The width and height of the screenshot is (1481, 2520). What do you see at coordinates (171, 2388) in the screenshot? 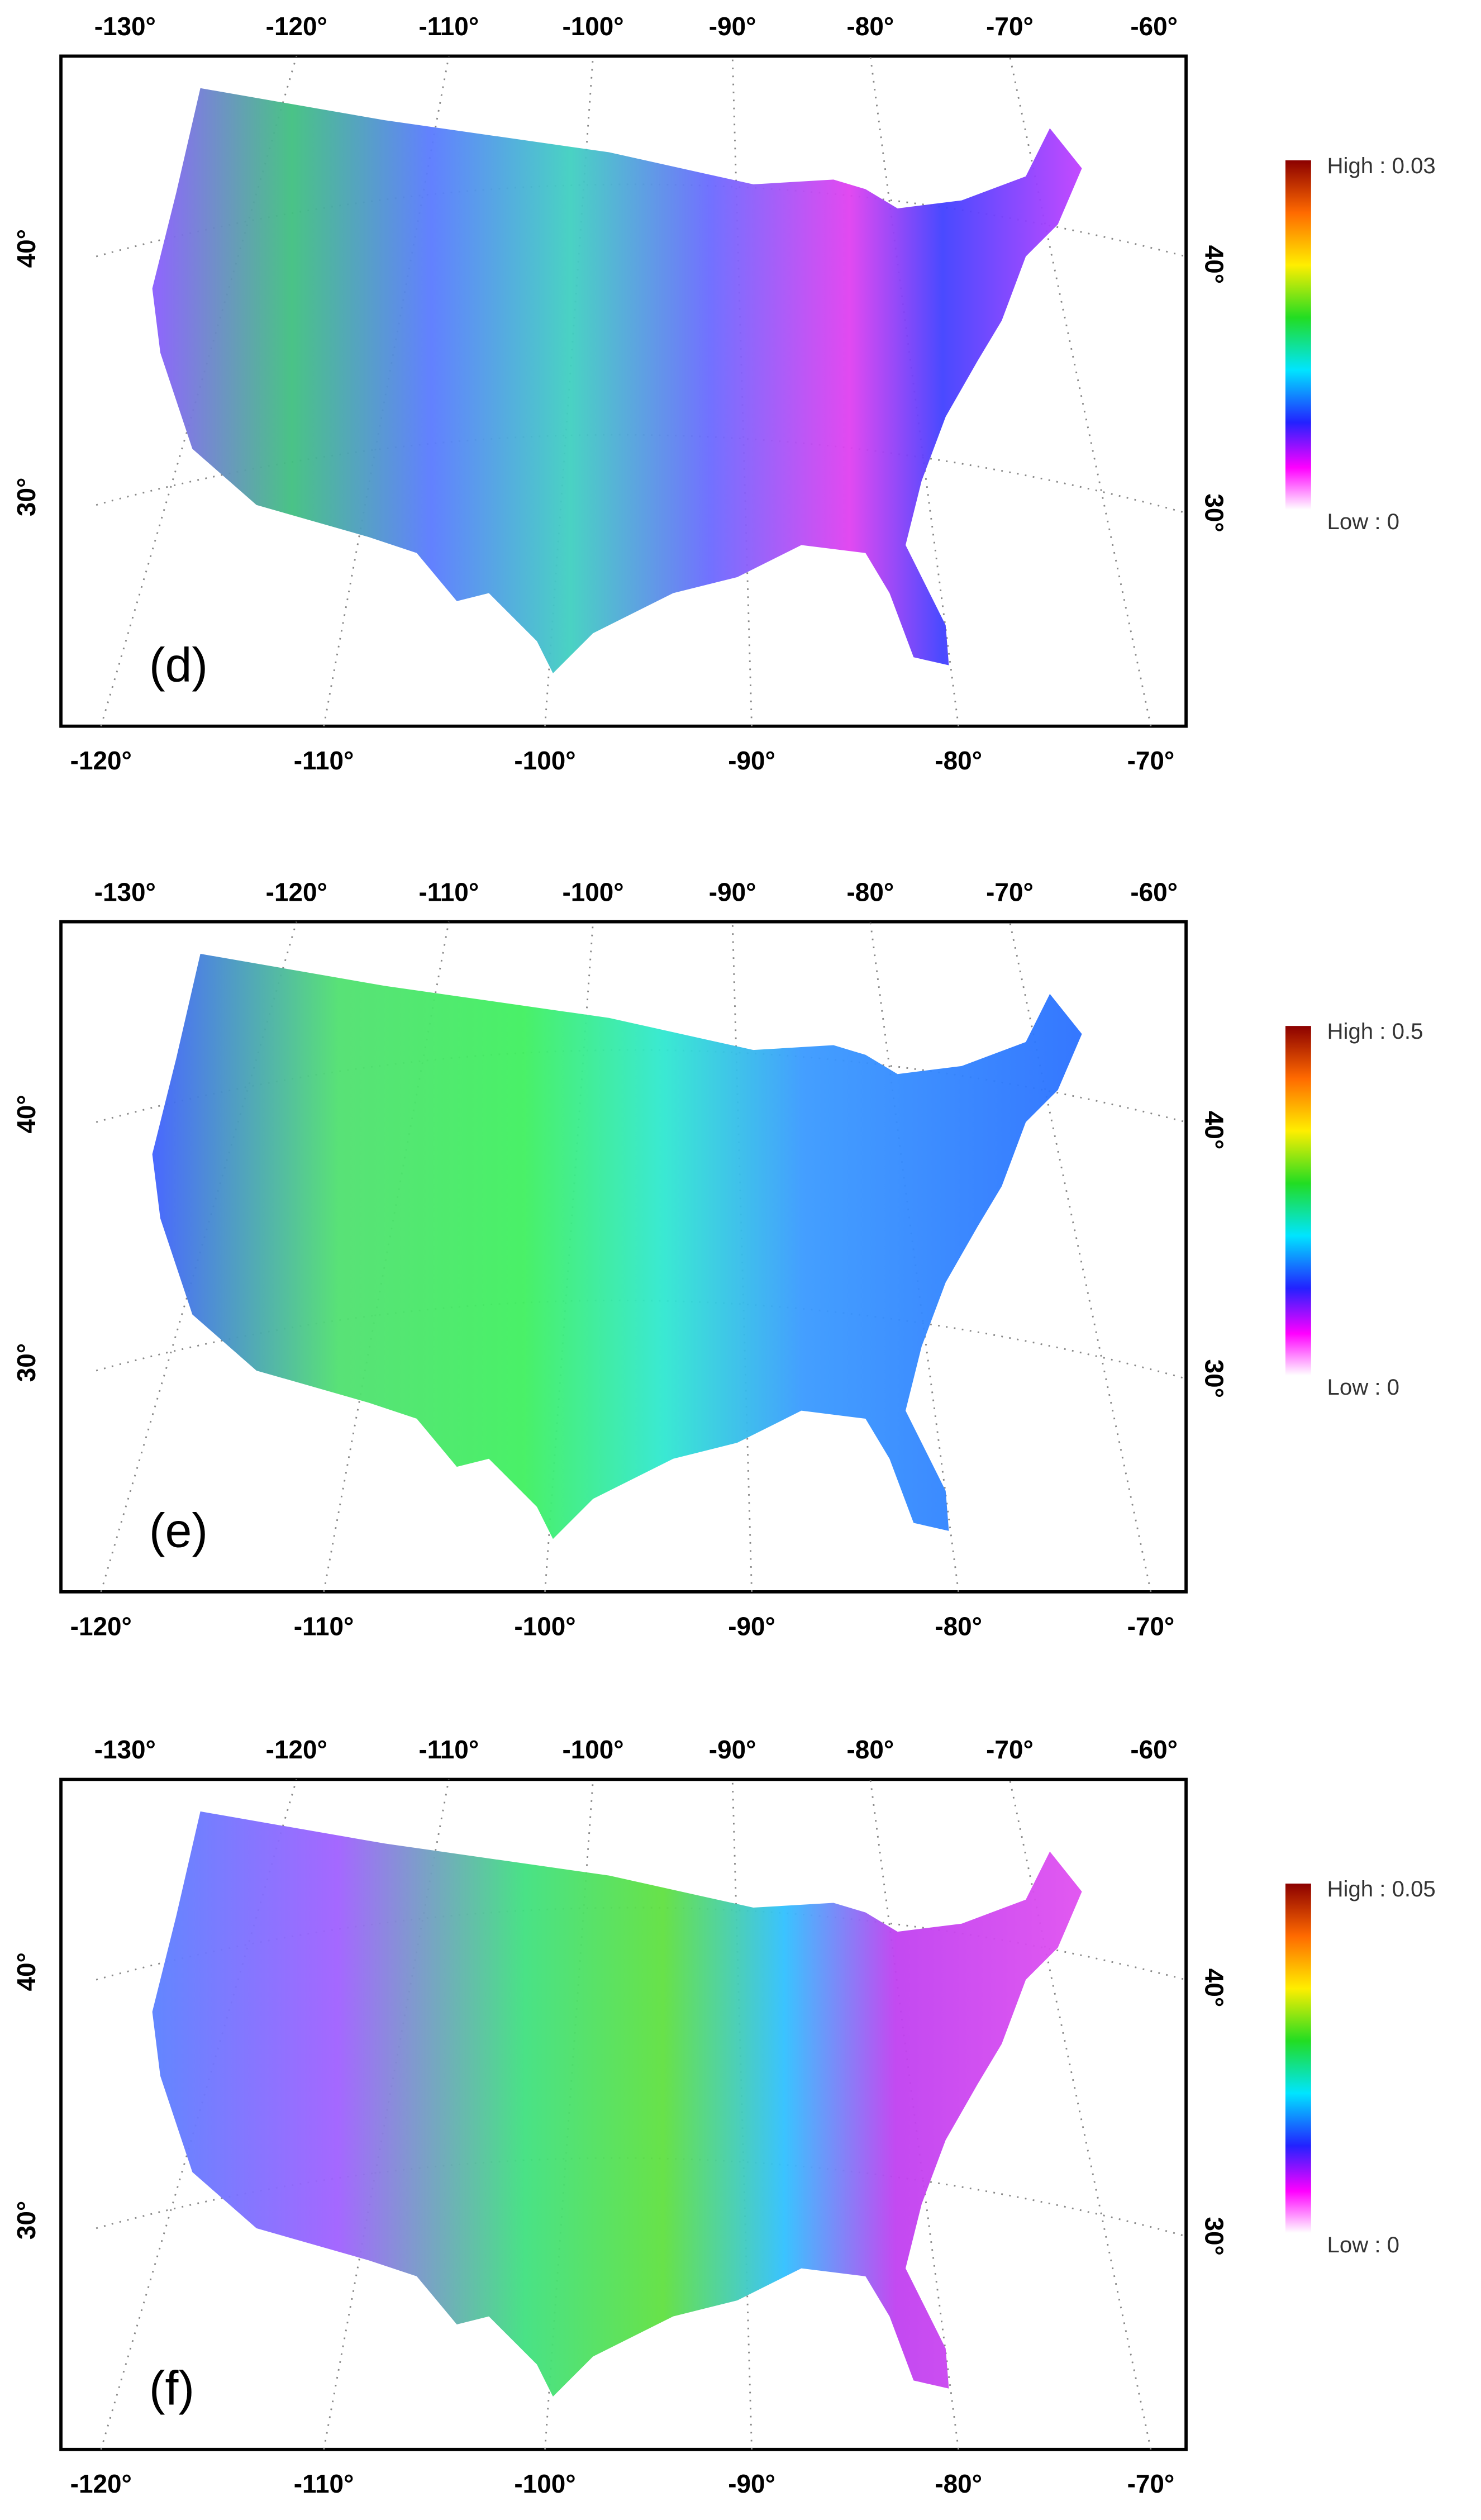
I see `panel-label: (f)` at bounding box center [171, 2388].